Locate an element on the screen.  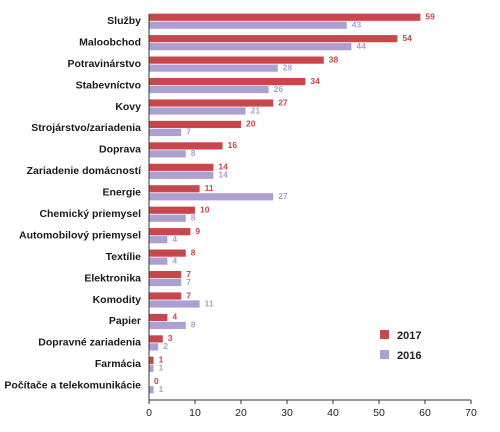
data-label-2017: 11 is located at coordinates (209, 188).